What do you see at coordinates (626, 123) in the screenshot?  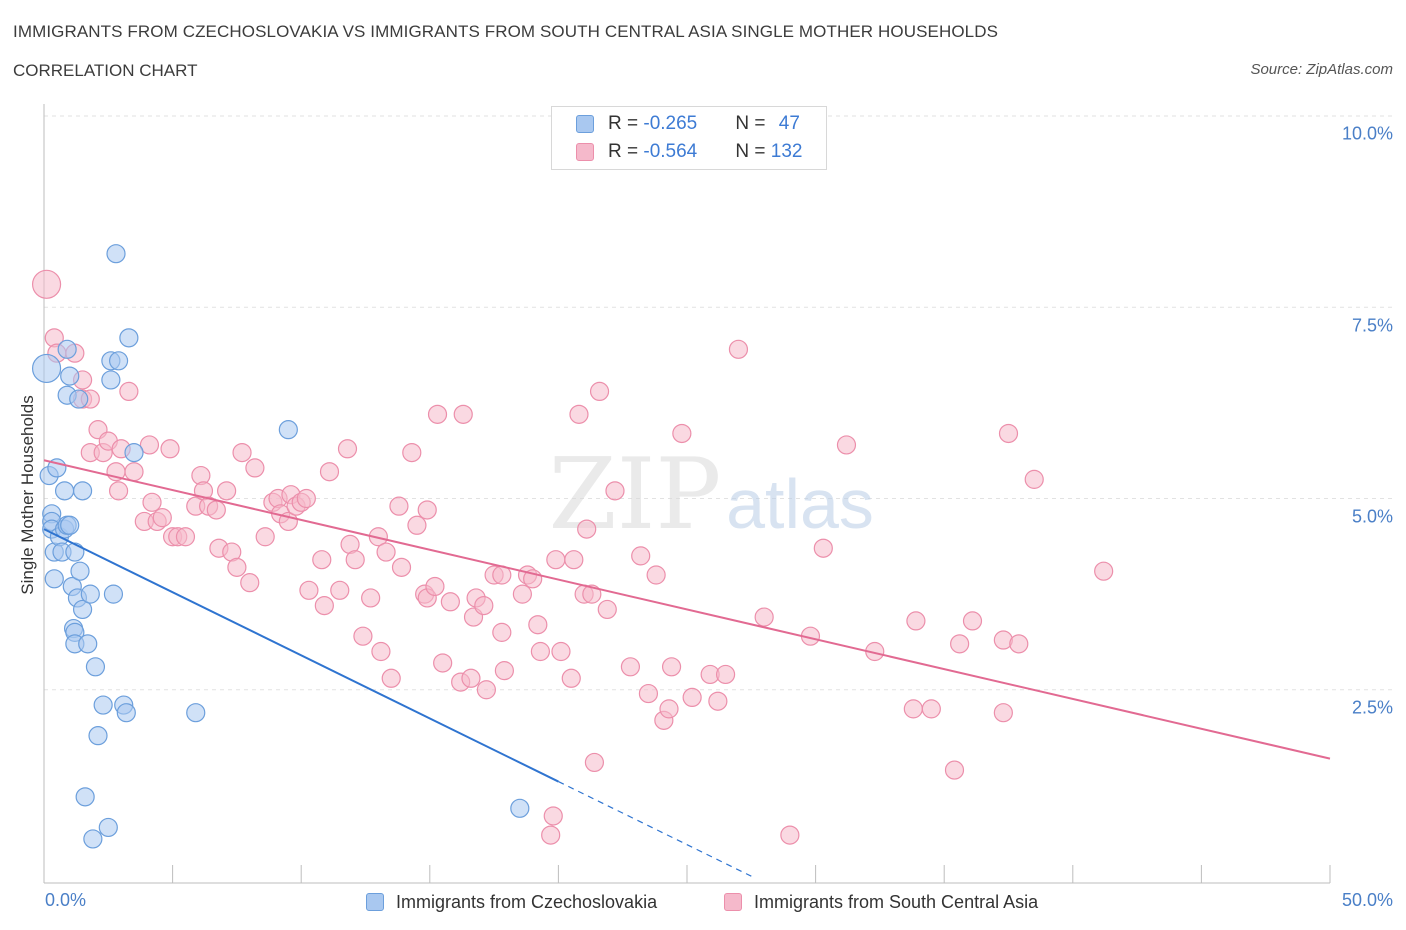 I see `legend-r-label: R =` at bounding box center [626, 123].